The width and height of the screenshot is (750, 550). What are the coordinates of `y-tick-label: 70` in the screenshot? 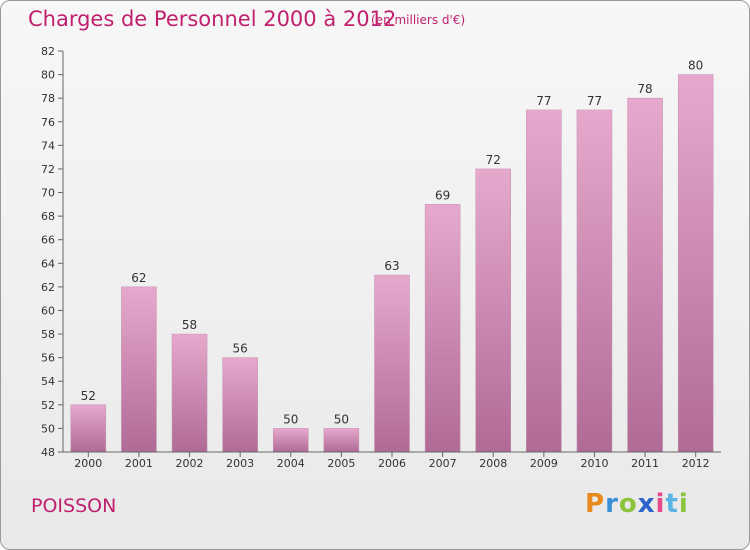 It's located at (48, 193).